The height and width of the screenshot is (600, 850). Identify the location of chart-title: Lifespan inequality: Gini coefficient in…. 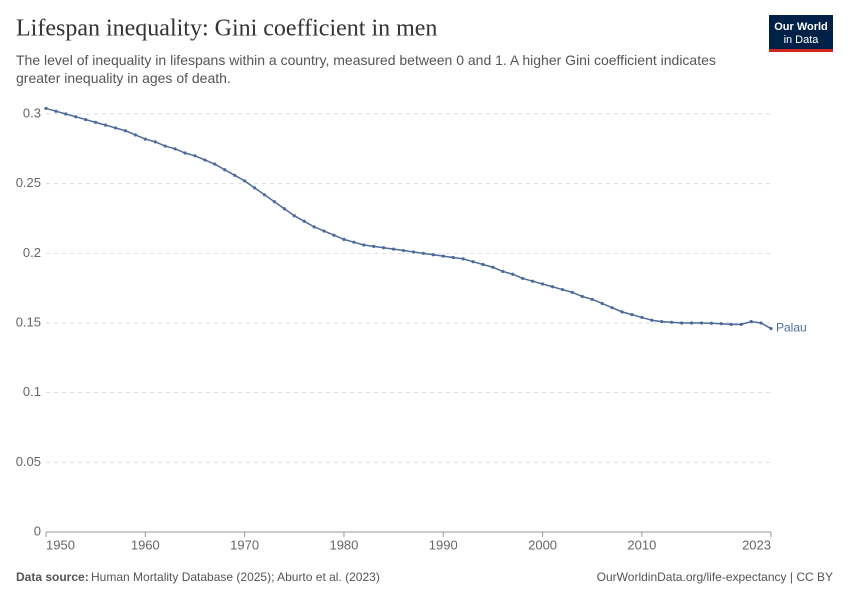
(226, 29).